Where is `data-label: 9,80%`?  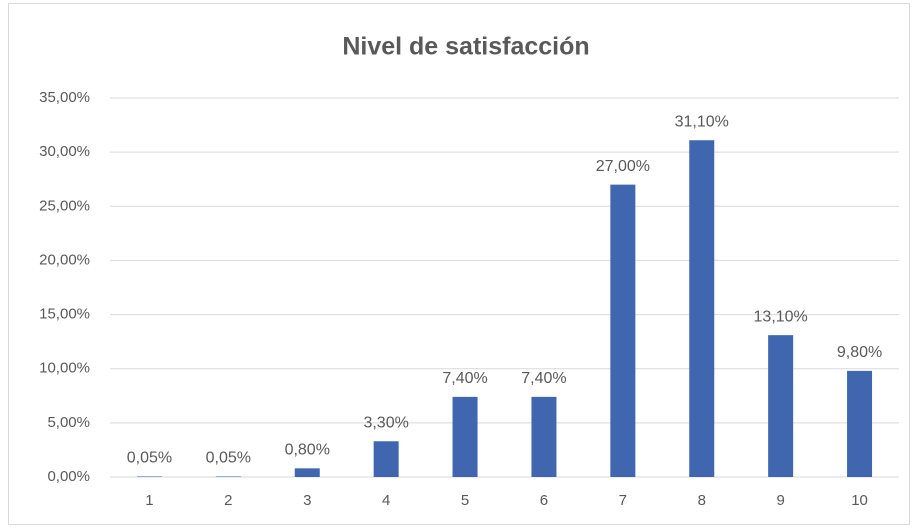
data-label: 9,80% is located at coordinates (859, 352).